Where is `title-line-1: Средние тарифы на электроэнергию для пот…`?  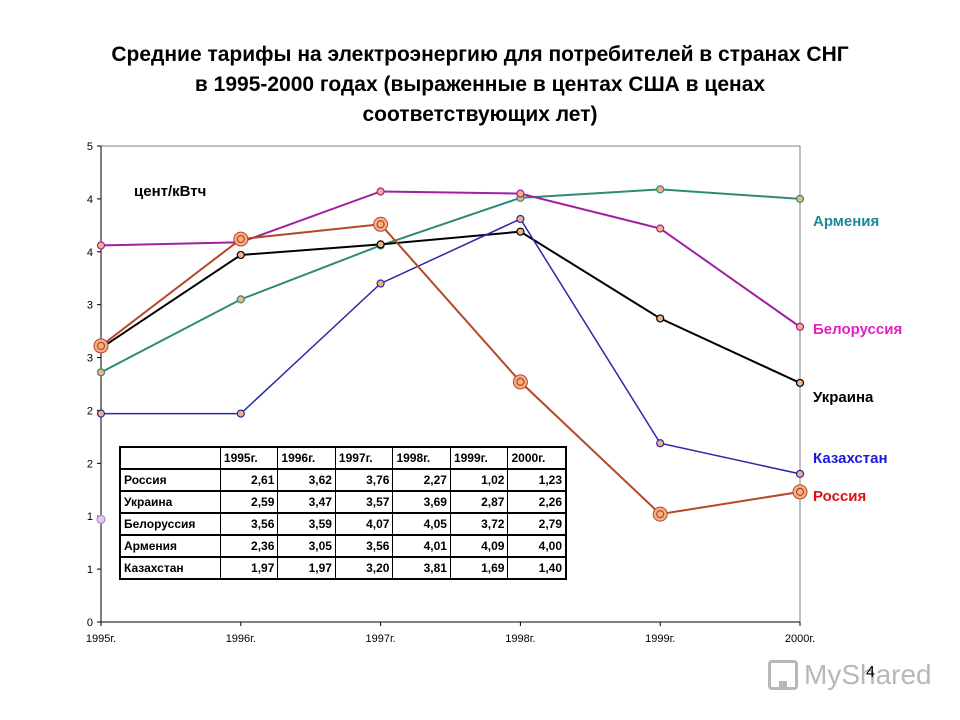 title-line-1: Средние тарифы на электроэнергию для пот… is located at coordinates (480, 54).